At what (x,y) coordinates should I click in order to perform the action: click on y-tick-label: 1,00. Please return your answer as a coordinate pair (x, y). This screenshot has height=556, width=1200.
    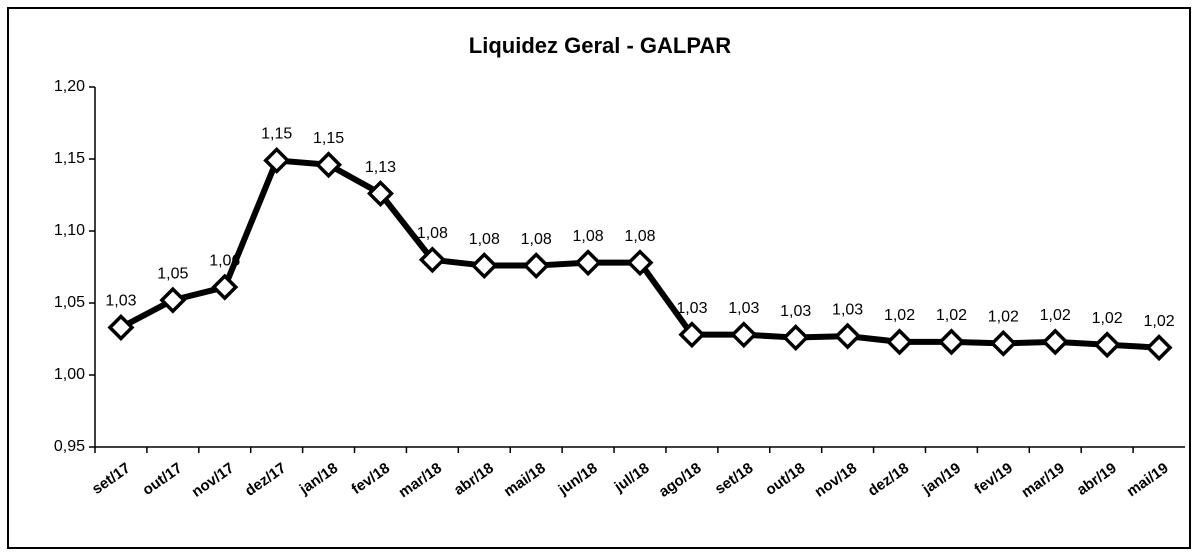
    Looking at the image, I should click on (69, 374).